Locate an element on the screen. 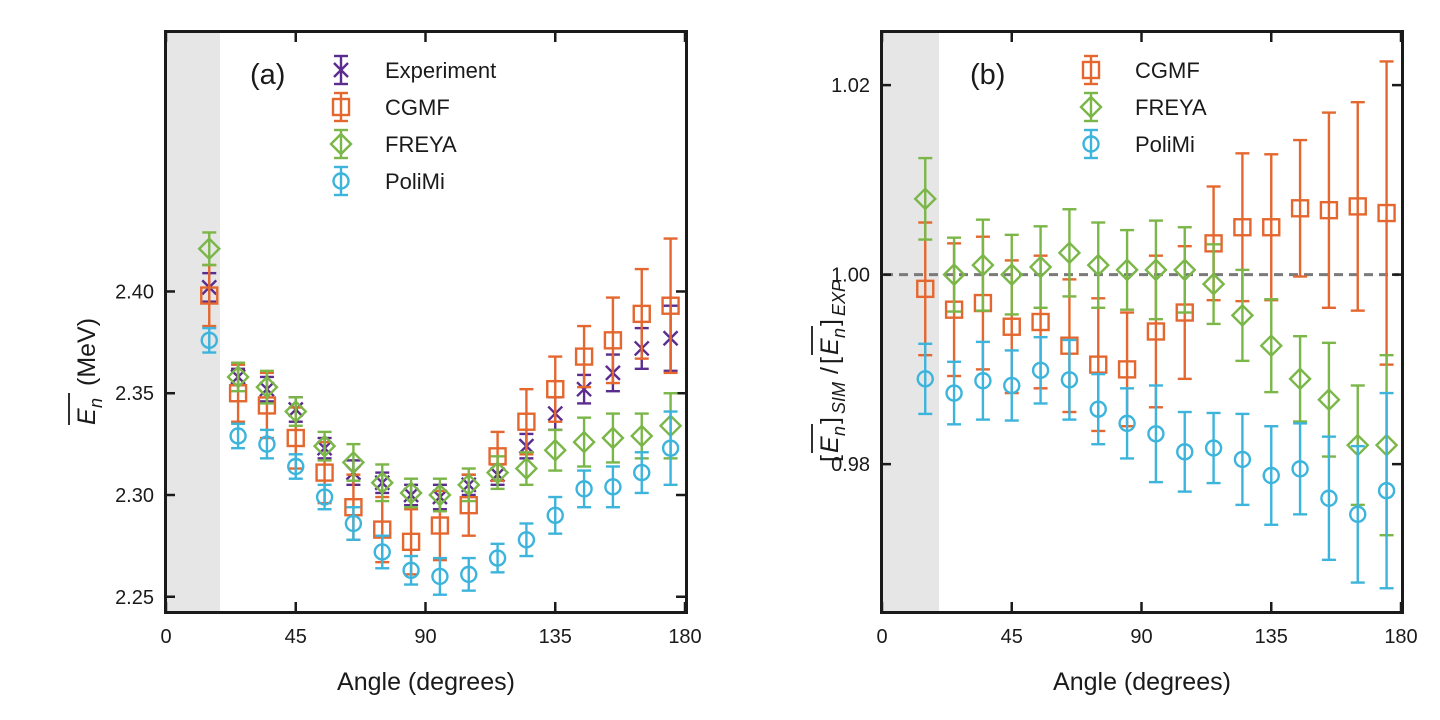  panel-b-y-label-sub-1: n is located at coordinates (839, 431).